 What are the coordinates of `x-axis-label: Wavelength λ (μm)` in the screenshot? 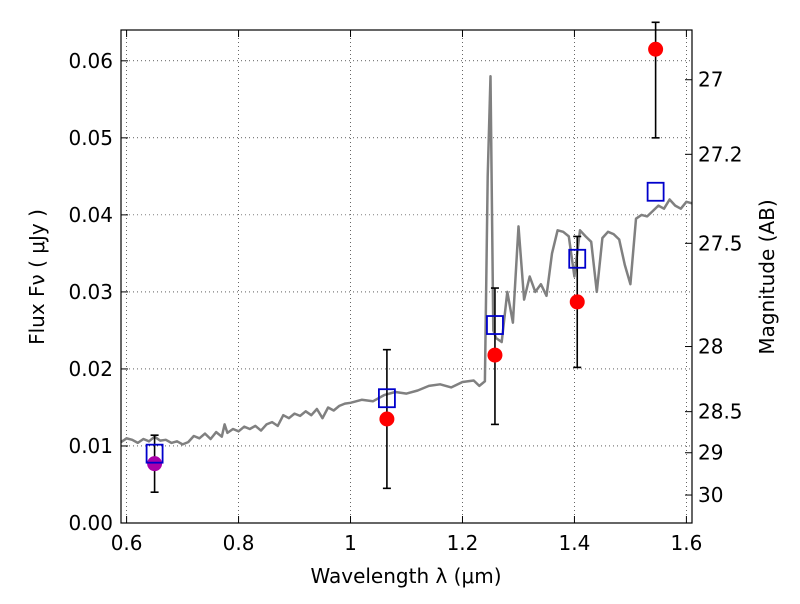 It's located at (405, 576).